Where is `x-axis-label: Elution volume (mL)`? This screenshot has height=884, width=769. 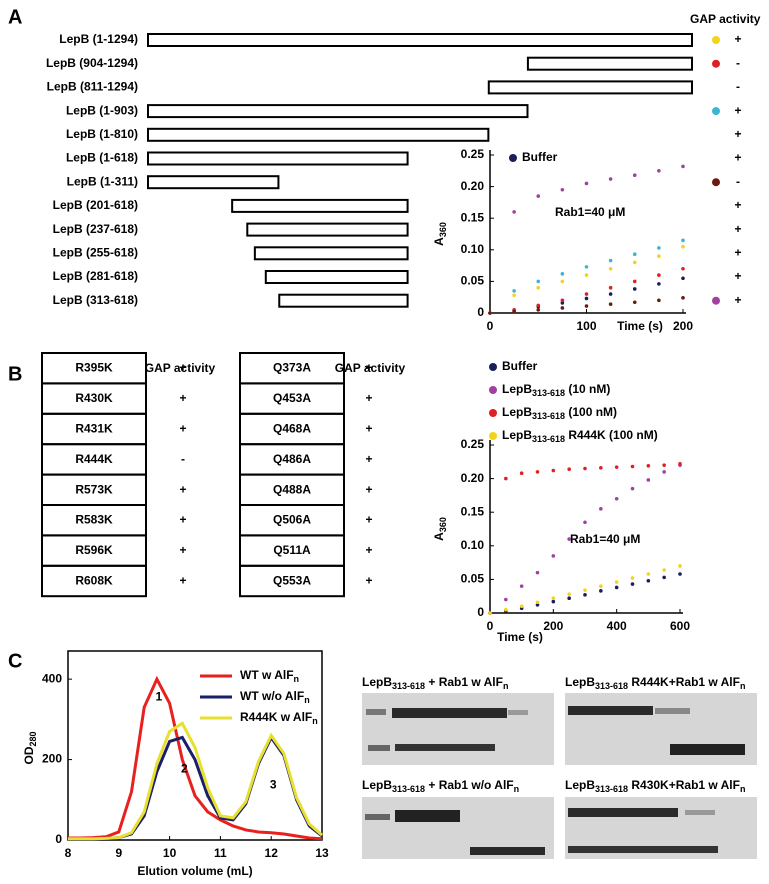 x-axis-label: Elution volume (mL) is located at coordinates (194, 871).